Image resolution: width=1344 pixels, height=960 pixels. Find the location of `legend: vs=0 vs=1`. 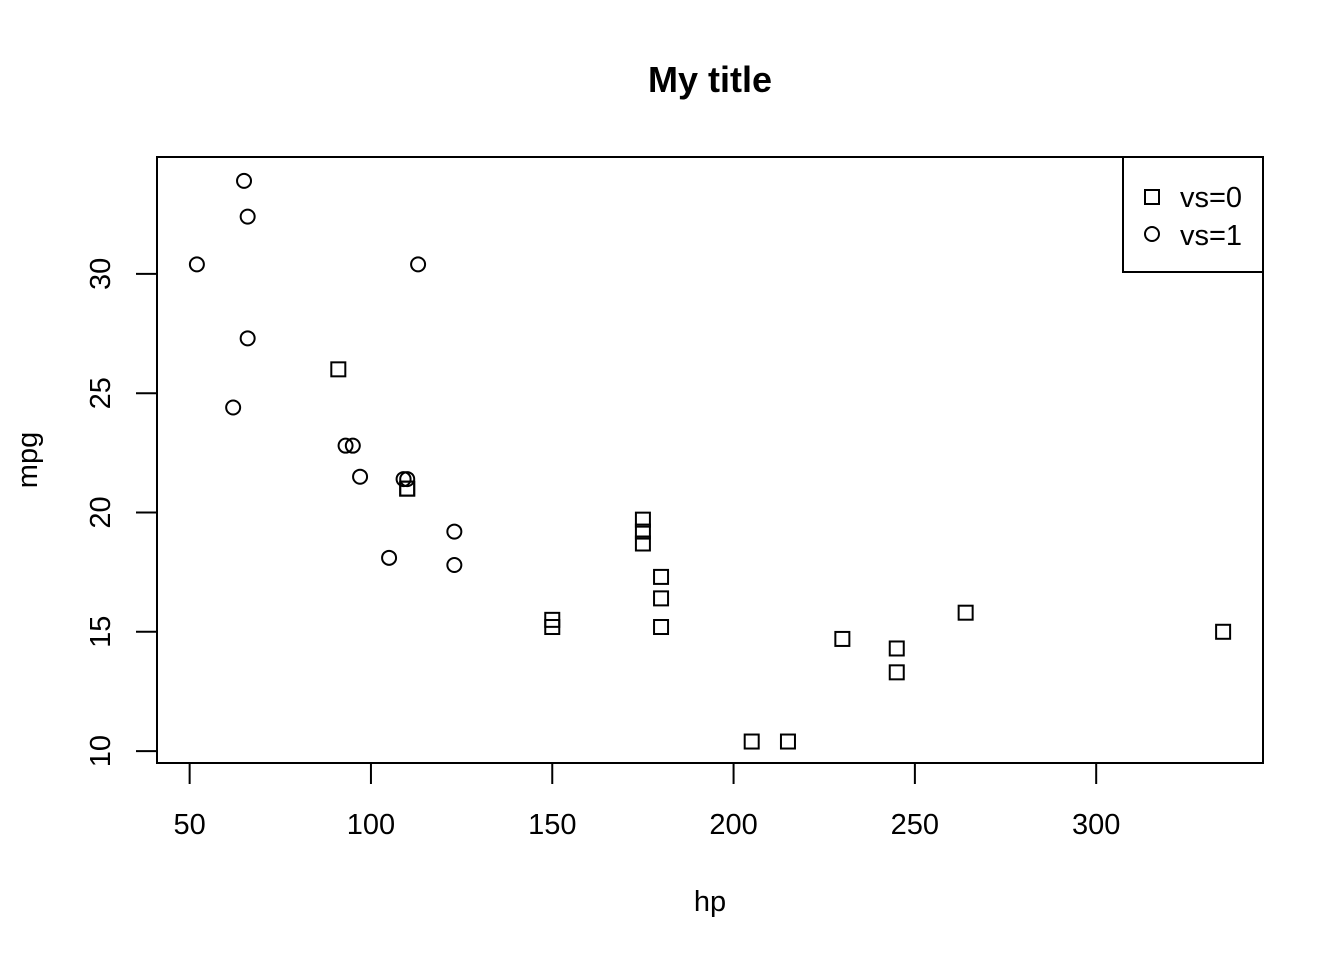

legend: vs=0 vs=1 is located at coordinates (1193, 214).